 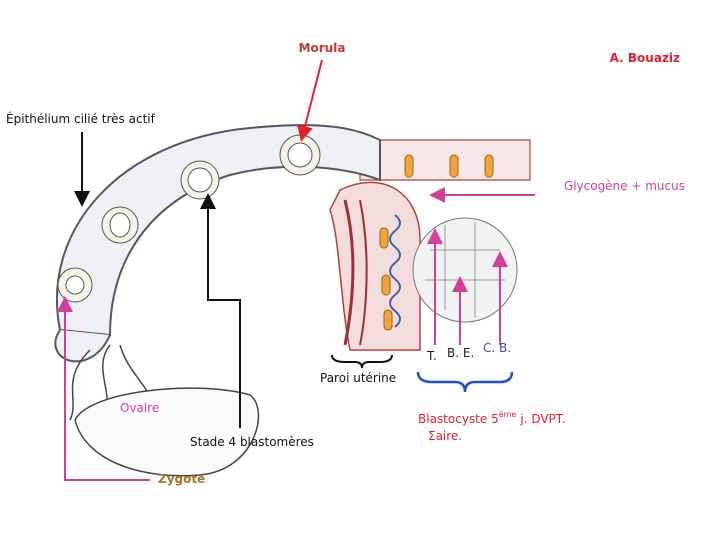 What do you see at coordinates (460, 353) in the screenshot?
I see `label: B. E.` at bounding box center [460, 353].